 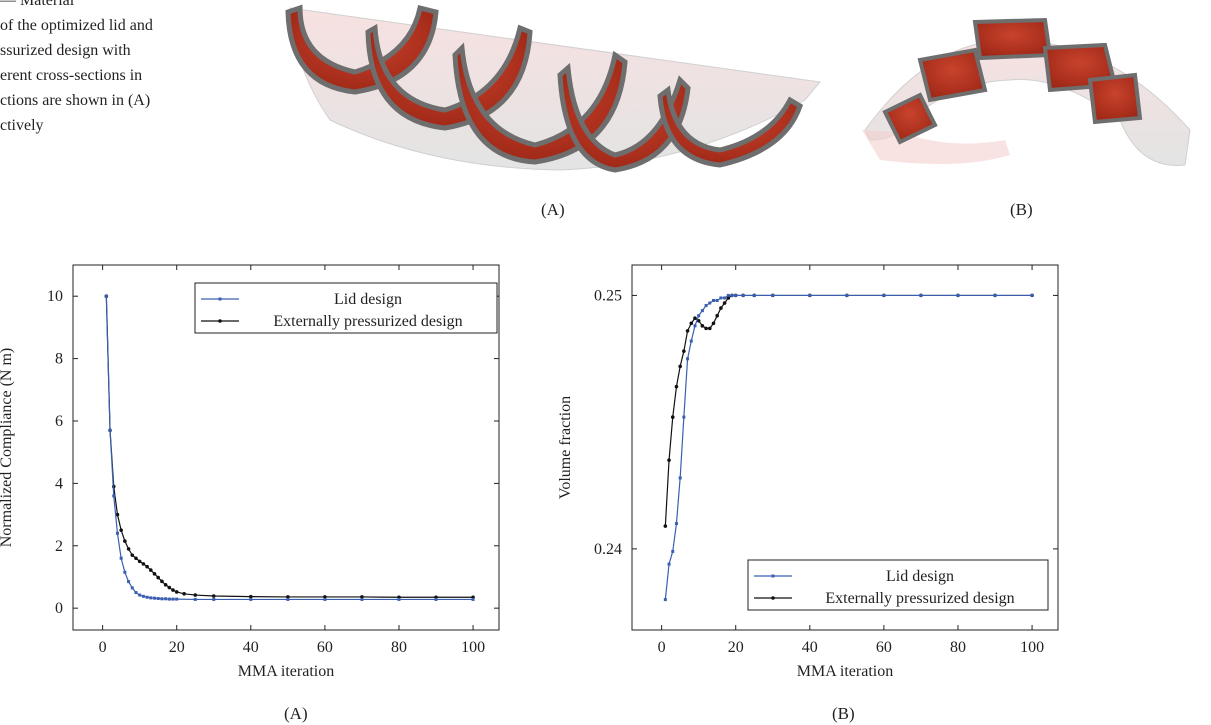 I want to click on x-tick-label: 80, so click(x=958, y=647).